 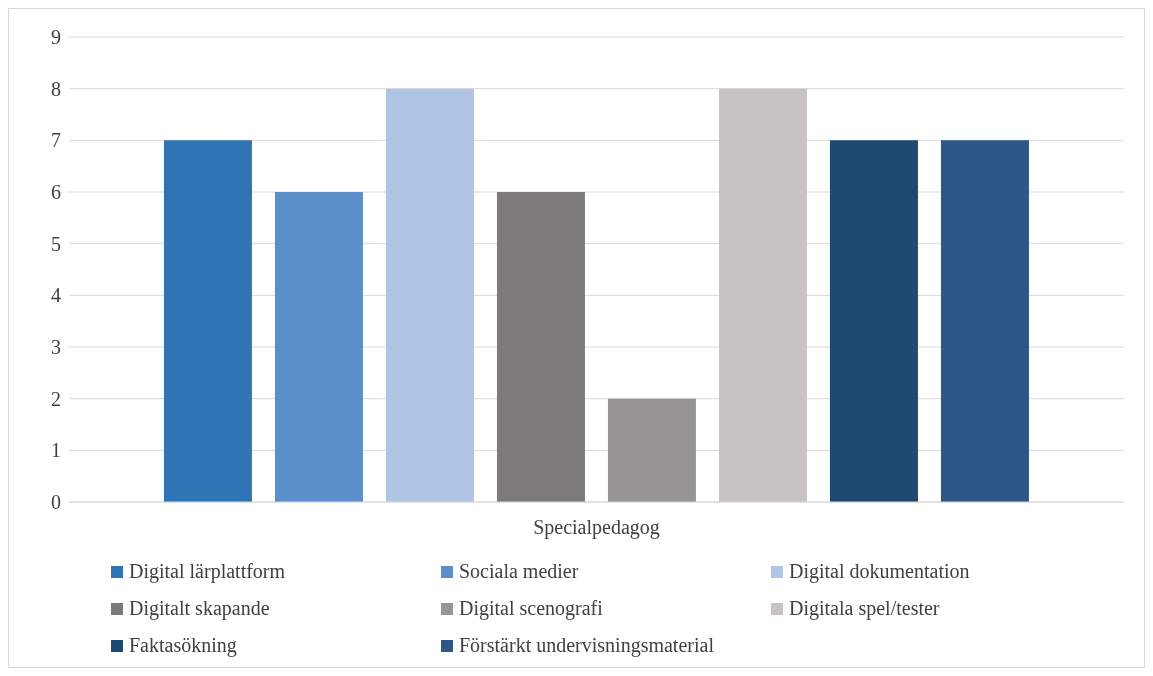 I want to click on y-tick-label: 1, so click(x=56, y=450).